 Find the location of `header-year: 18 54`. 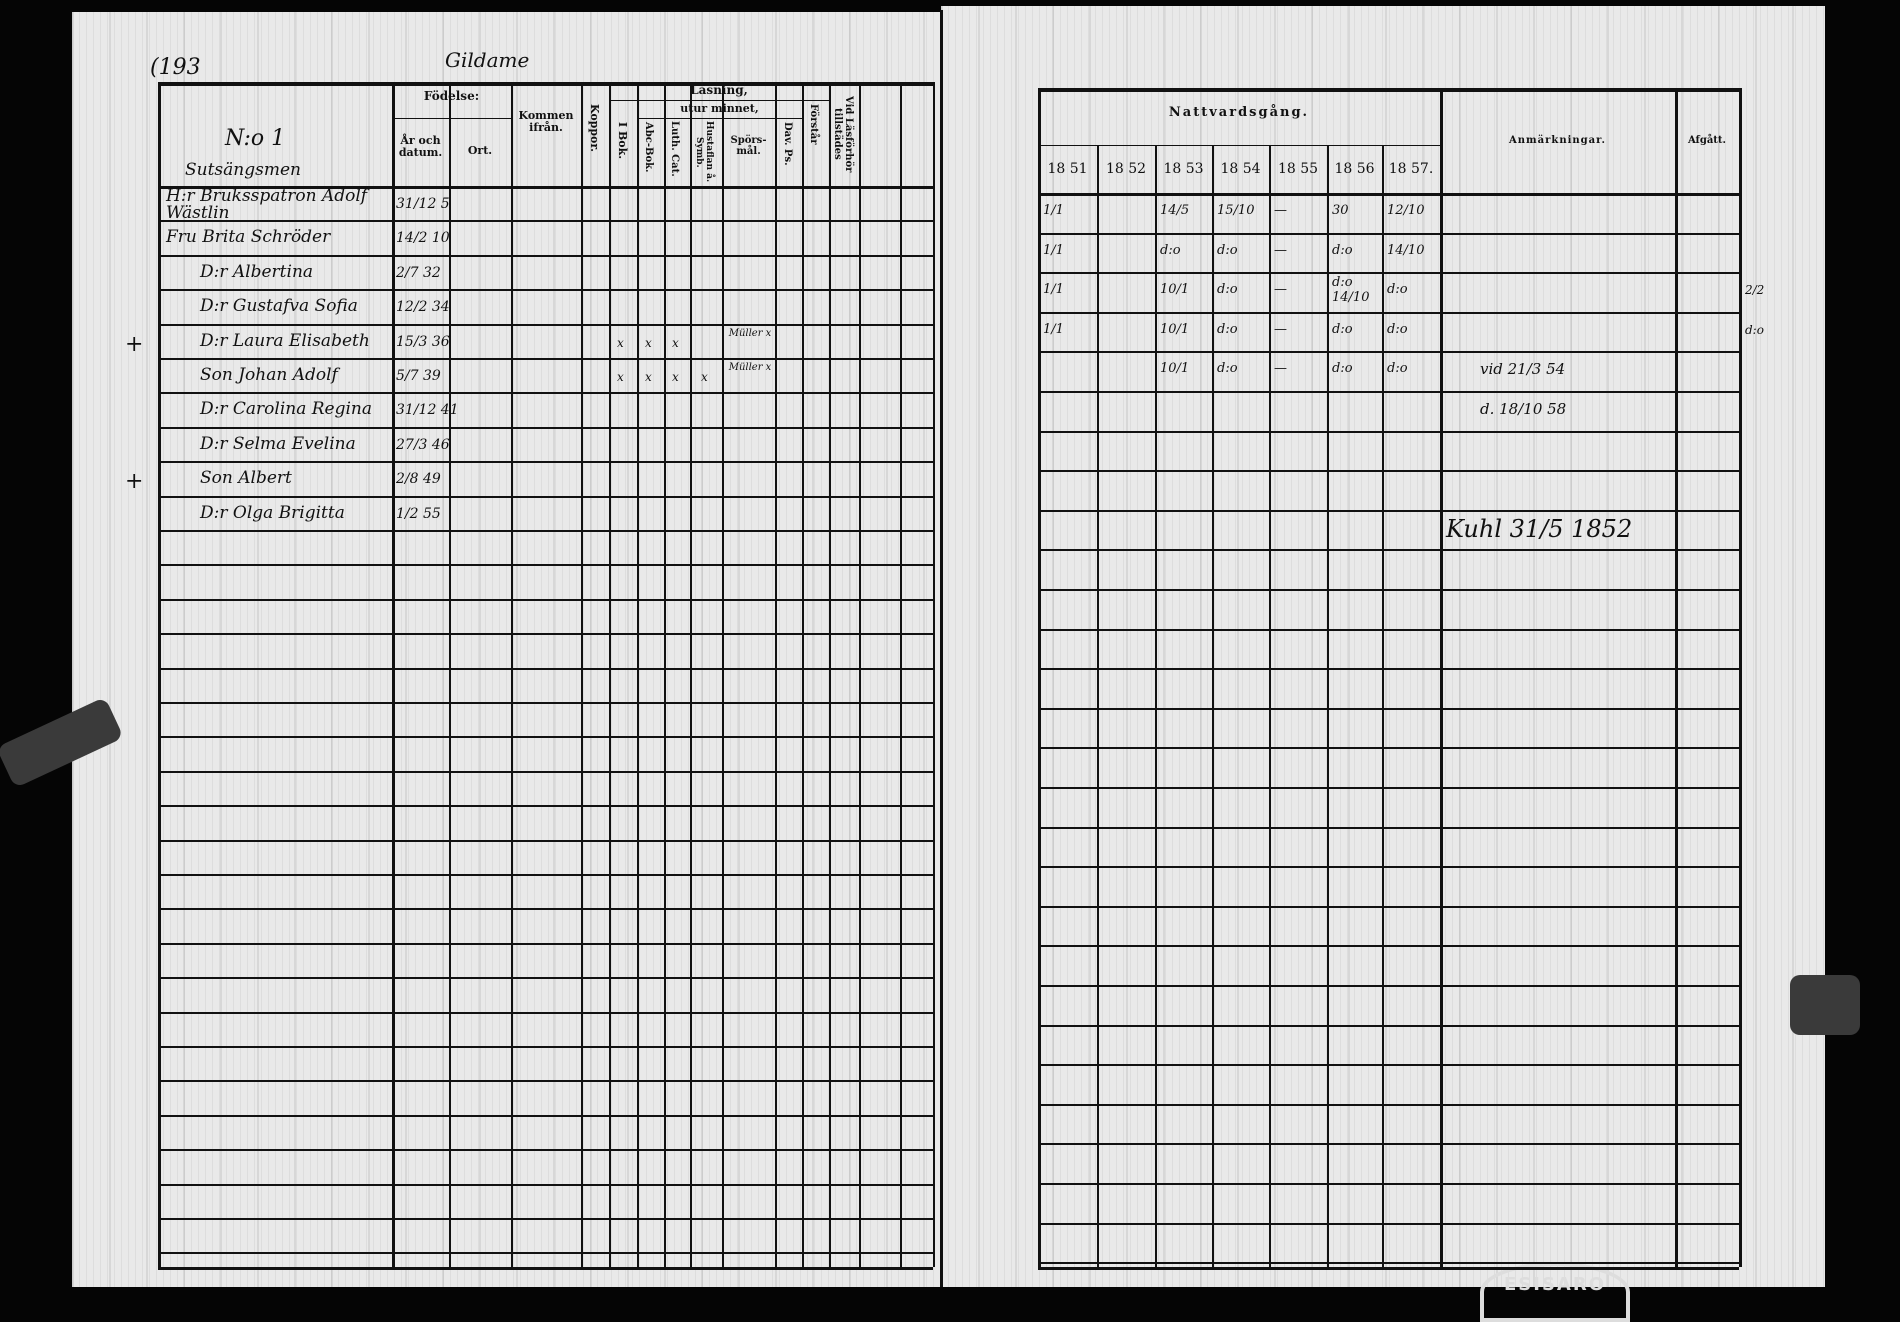

header-year: 18 54 is located at coordinates (1240, 169).